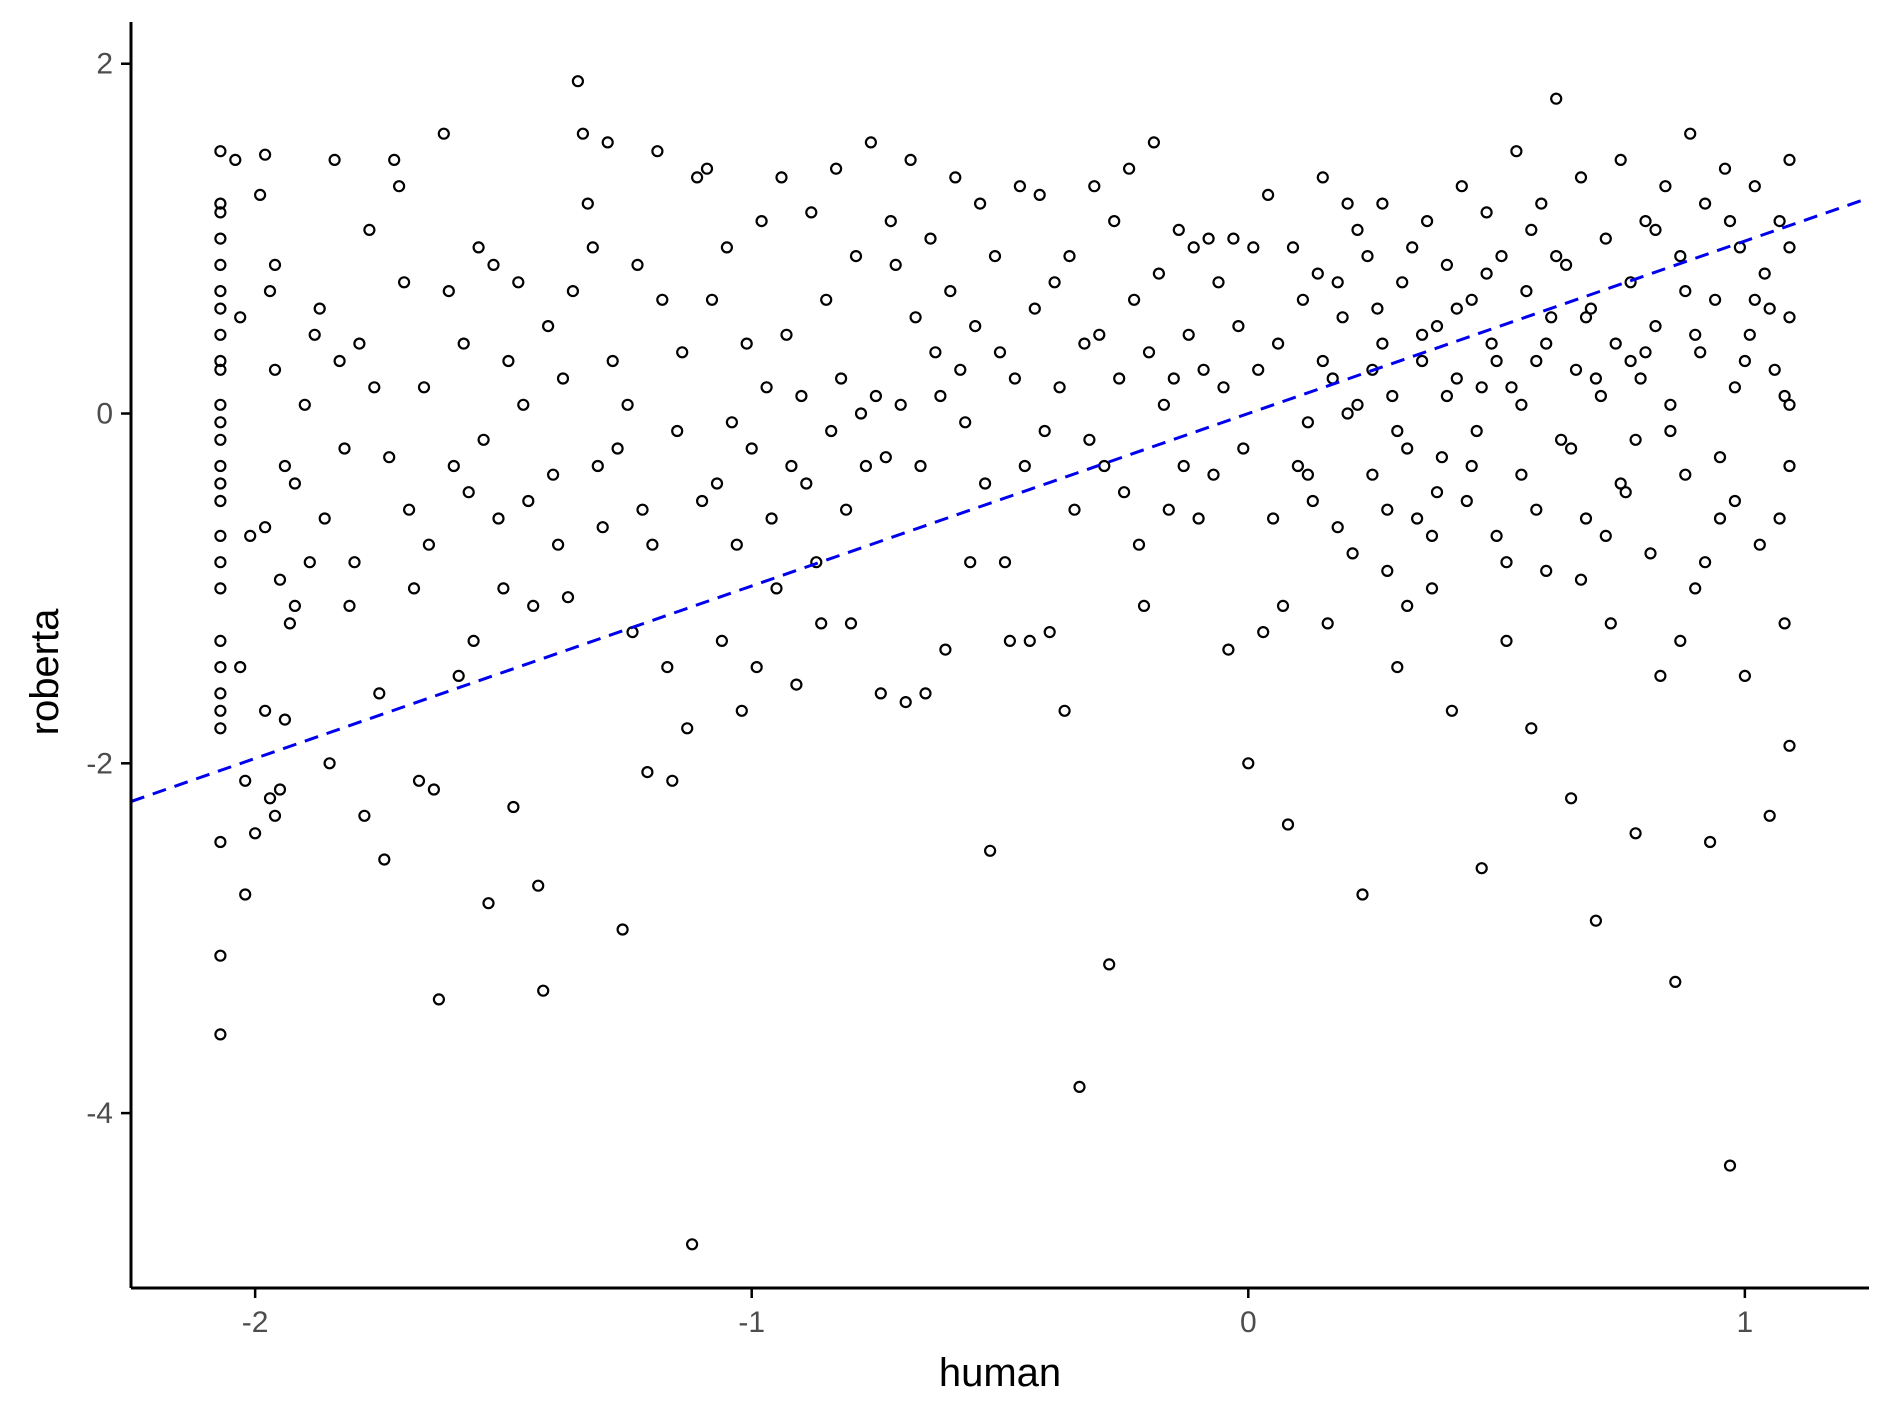  Describe the element at coordinates (1000, 1373) in the screenshot. I see `x-axis-title: human` at that location.